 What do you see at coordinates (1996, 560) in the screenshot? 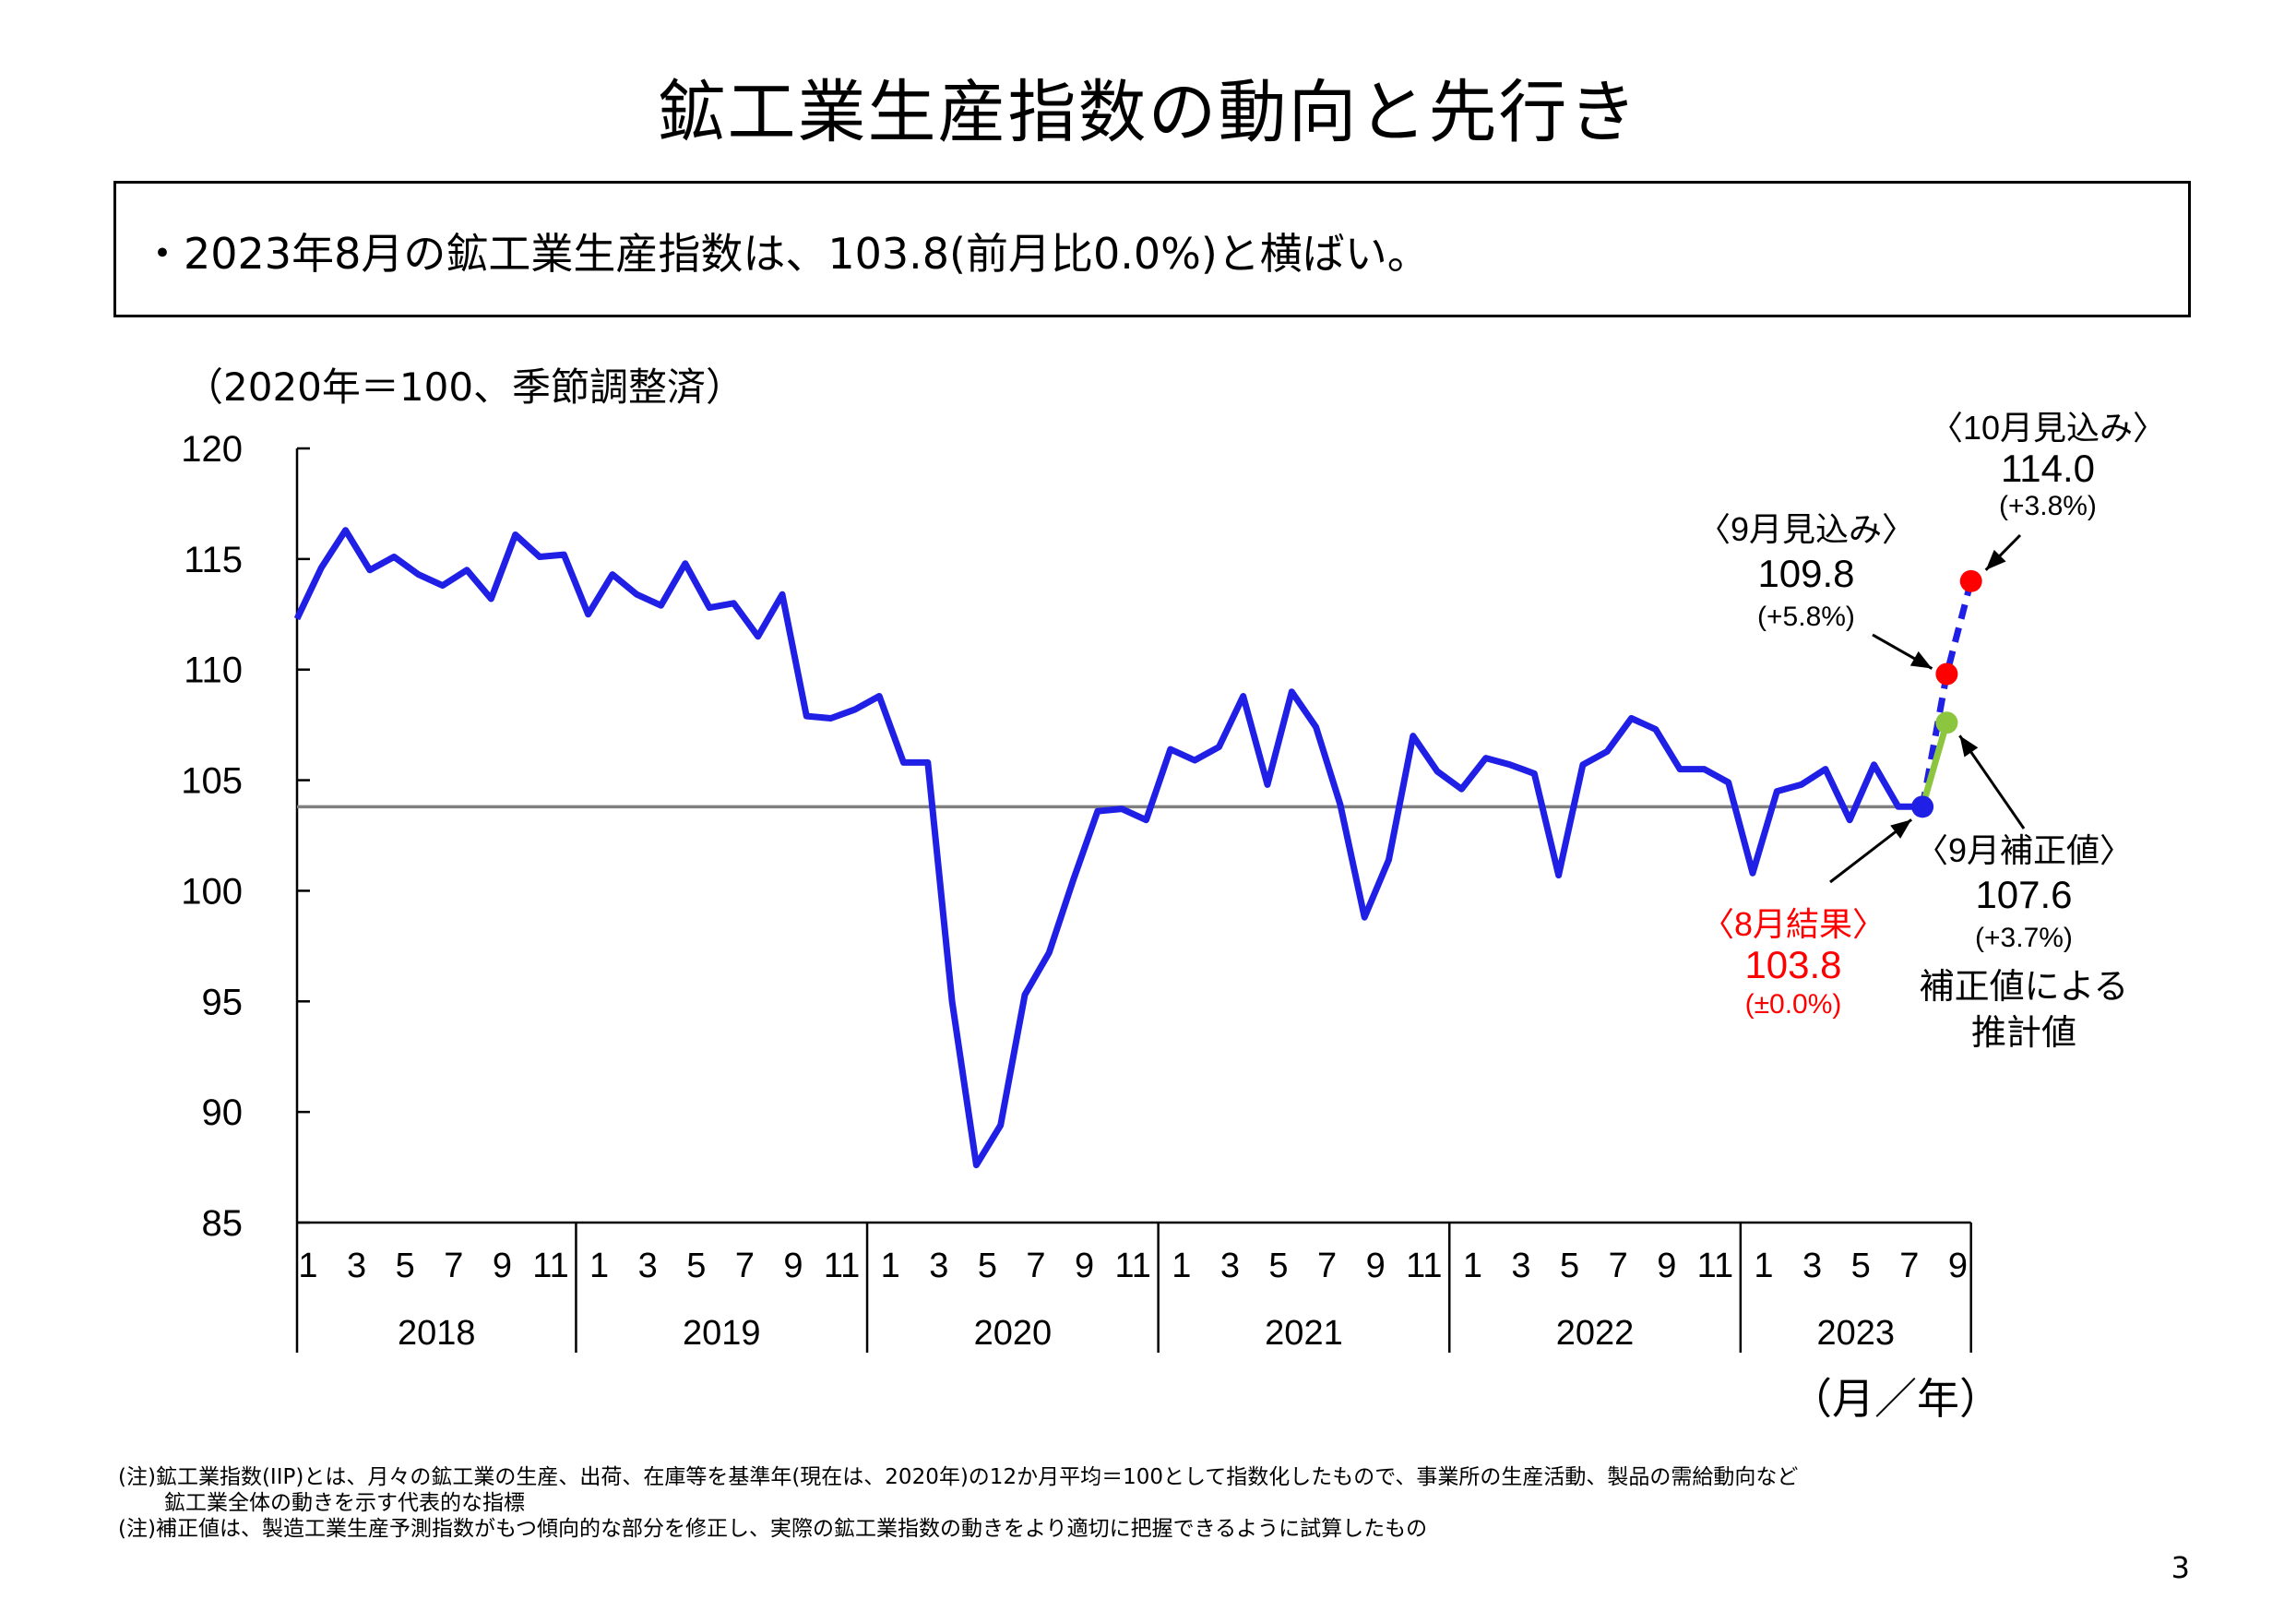
I see `oct-projection-arrow-head` at bounding box center [1996, 560].